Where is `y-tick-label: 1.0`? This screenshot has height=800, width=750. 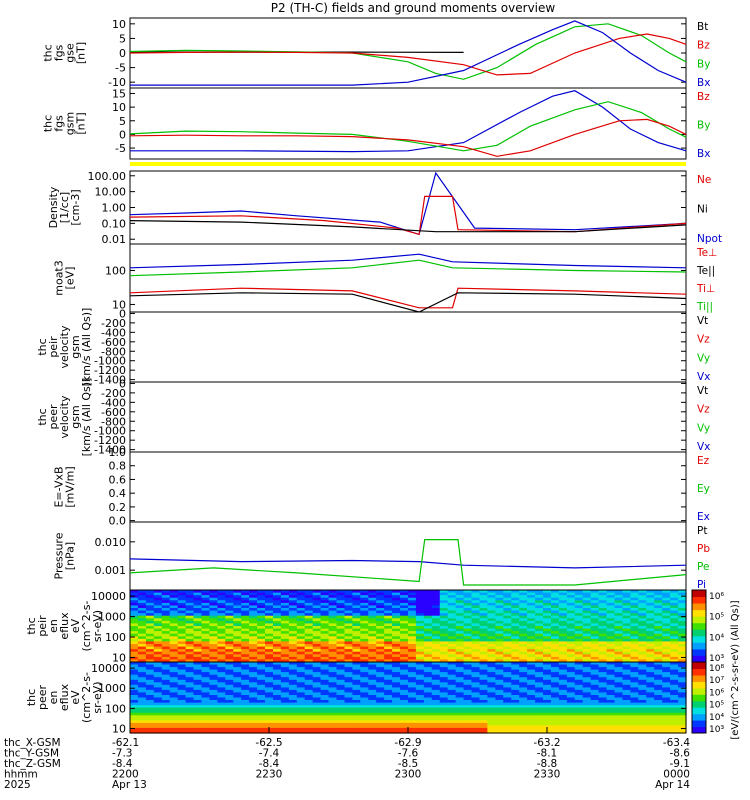 y-tick-label: 1.0 is located at coordinates (118, 452).